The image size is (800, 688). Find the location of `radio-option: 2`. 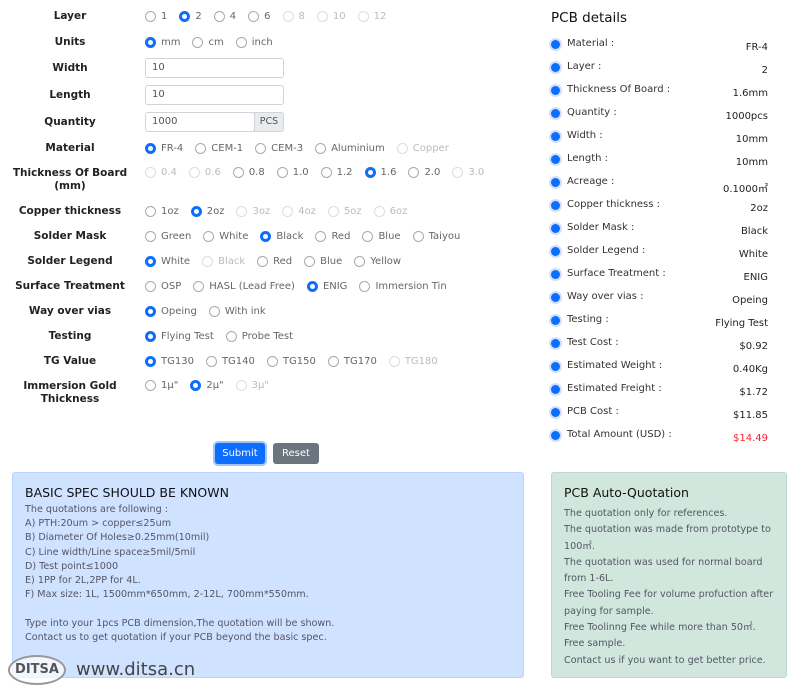

radio-option: 2 is located at coordinates (190, 16).